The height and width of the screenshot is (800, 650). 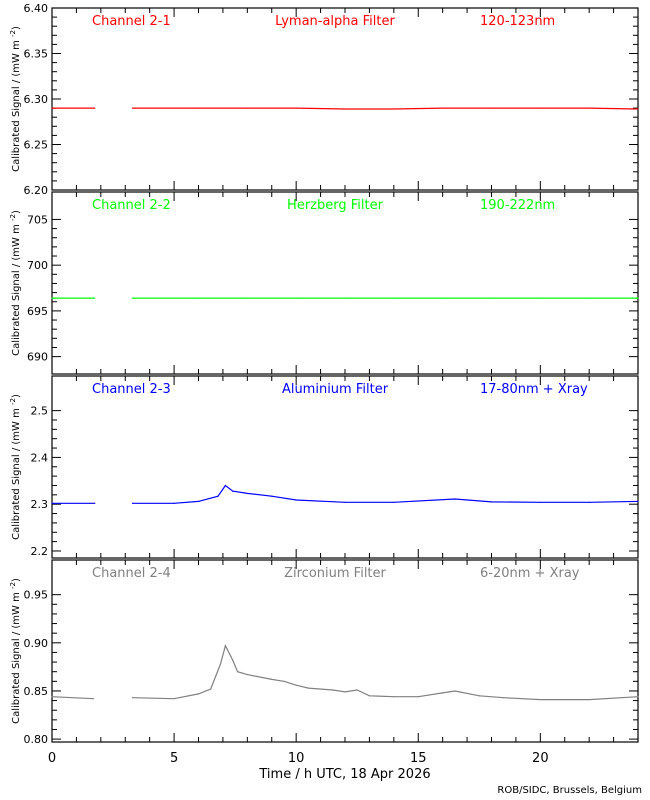 What do you see at coordinates (37, 311) in the screenshot?
I see `y-tick-label: 695` at bounding box center [37, 311].